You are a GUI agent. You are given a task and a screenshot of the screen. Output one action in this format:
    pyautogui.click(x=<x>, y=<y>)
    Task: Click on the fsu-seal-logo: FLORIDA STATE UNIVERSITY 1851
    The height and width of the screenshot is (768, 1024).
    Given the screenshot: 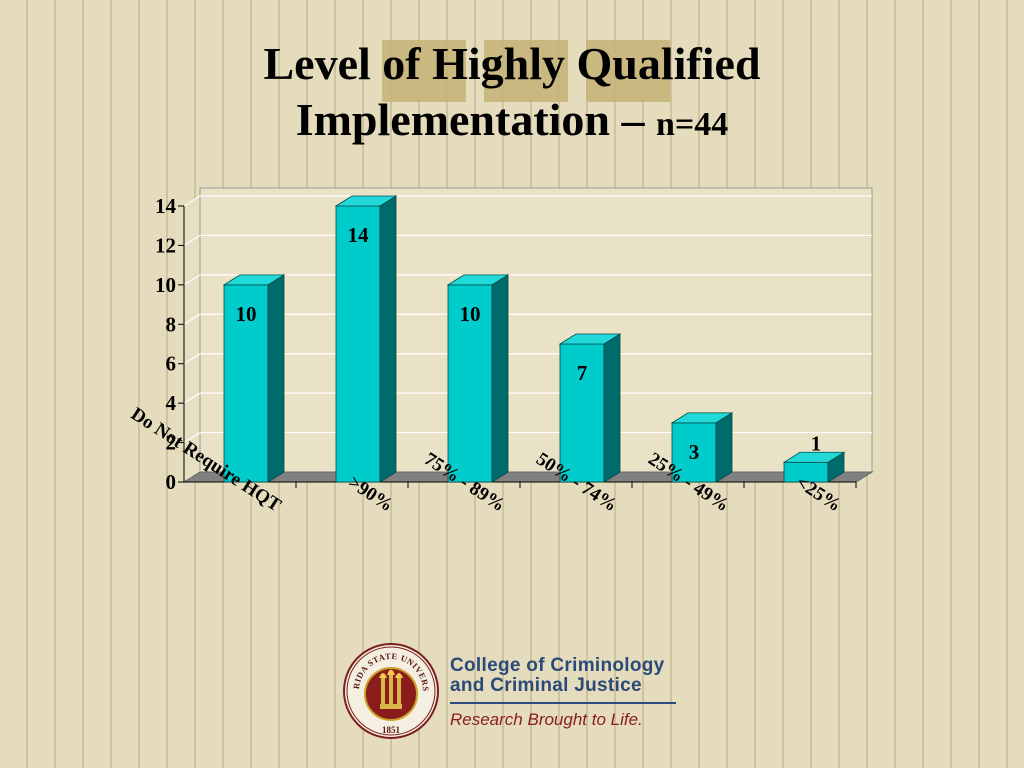 What is the action you would take?
    pyautogui.click(x=390, y=690)
    